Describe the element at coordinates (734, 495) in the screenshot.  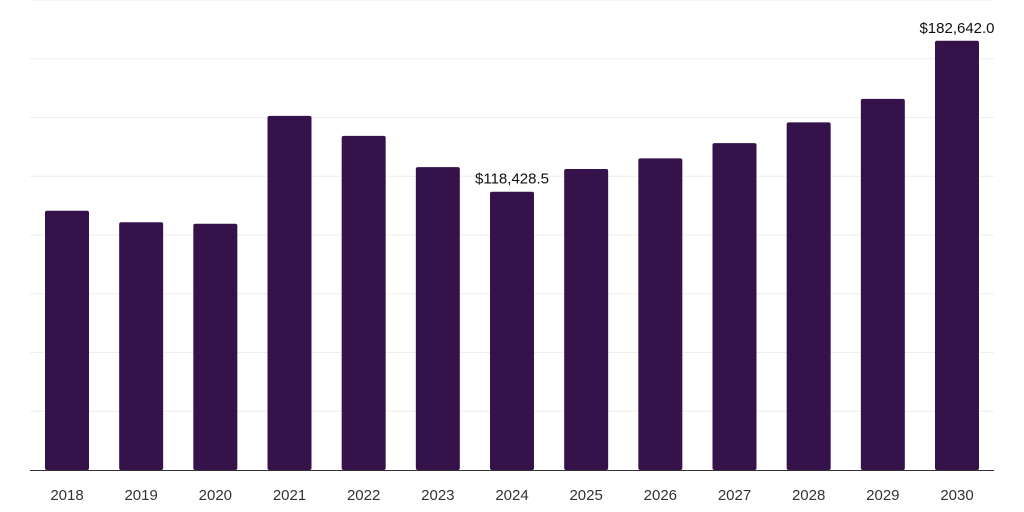
I see `x-tick-label: 2027` at that location.